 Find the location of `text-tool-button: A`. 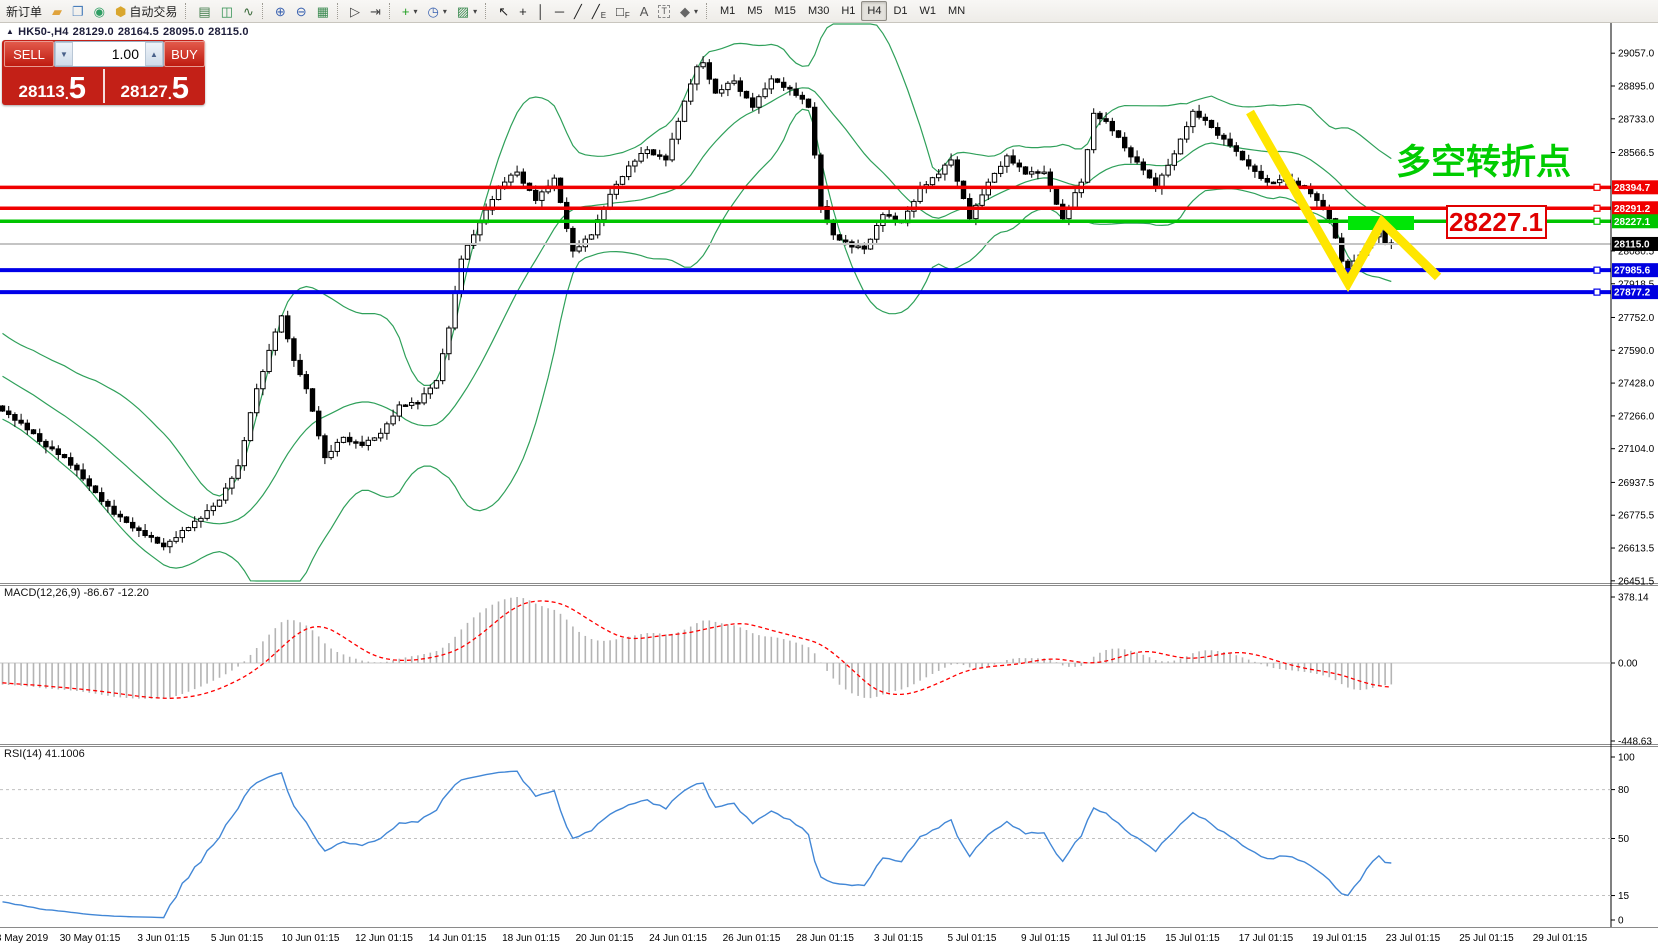

text-tool-button: A is located at coordinates (644, 11).